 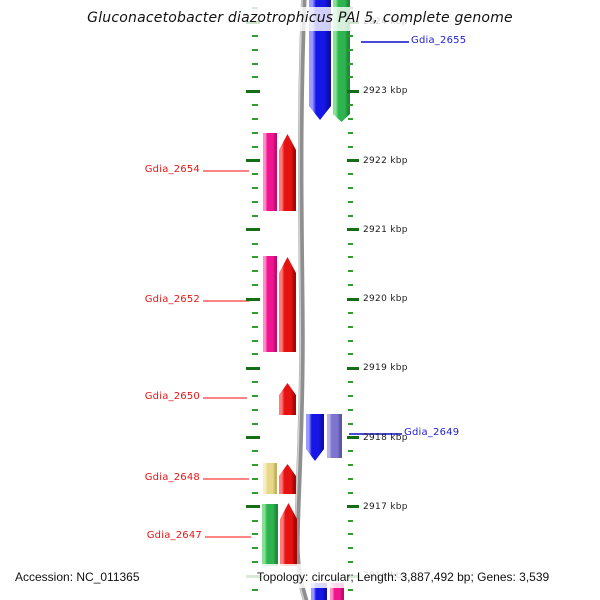 I want to click on gene-2648-red, so click(x=287, y=479).